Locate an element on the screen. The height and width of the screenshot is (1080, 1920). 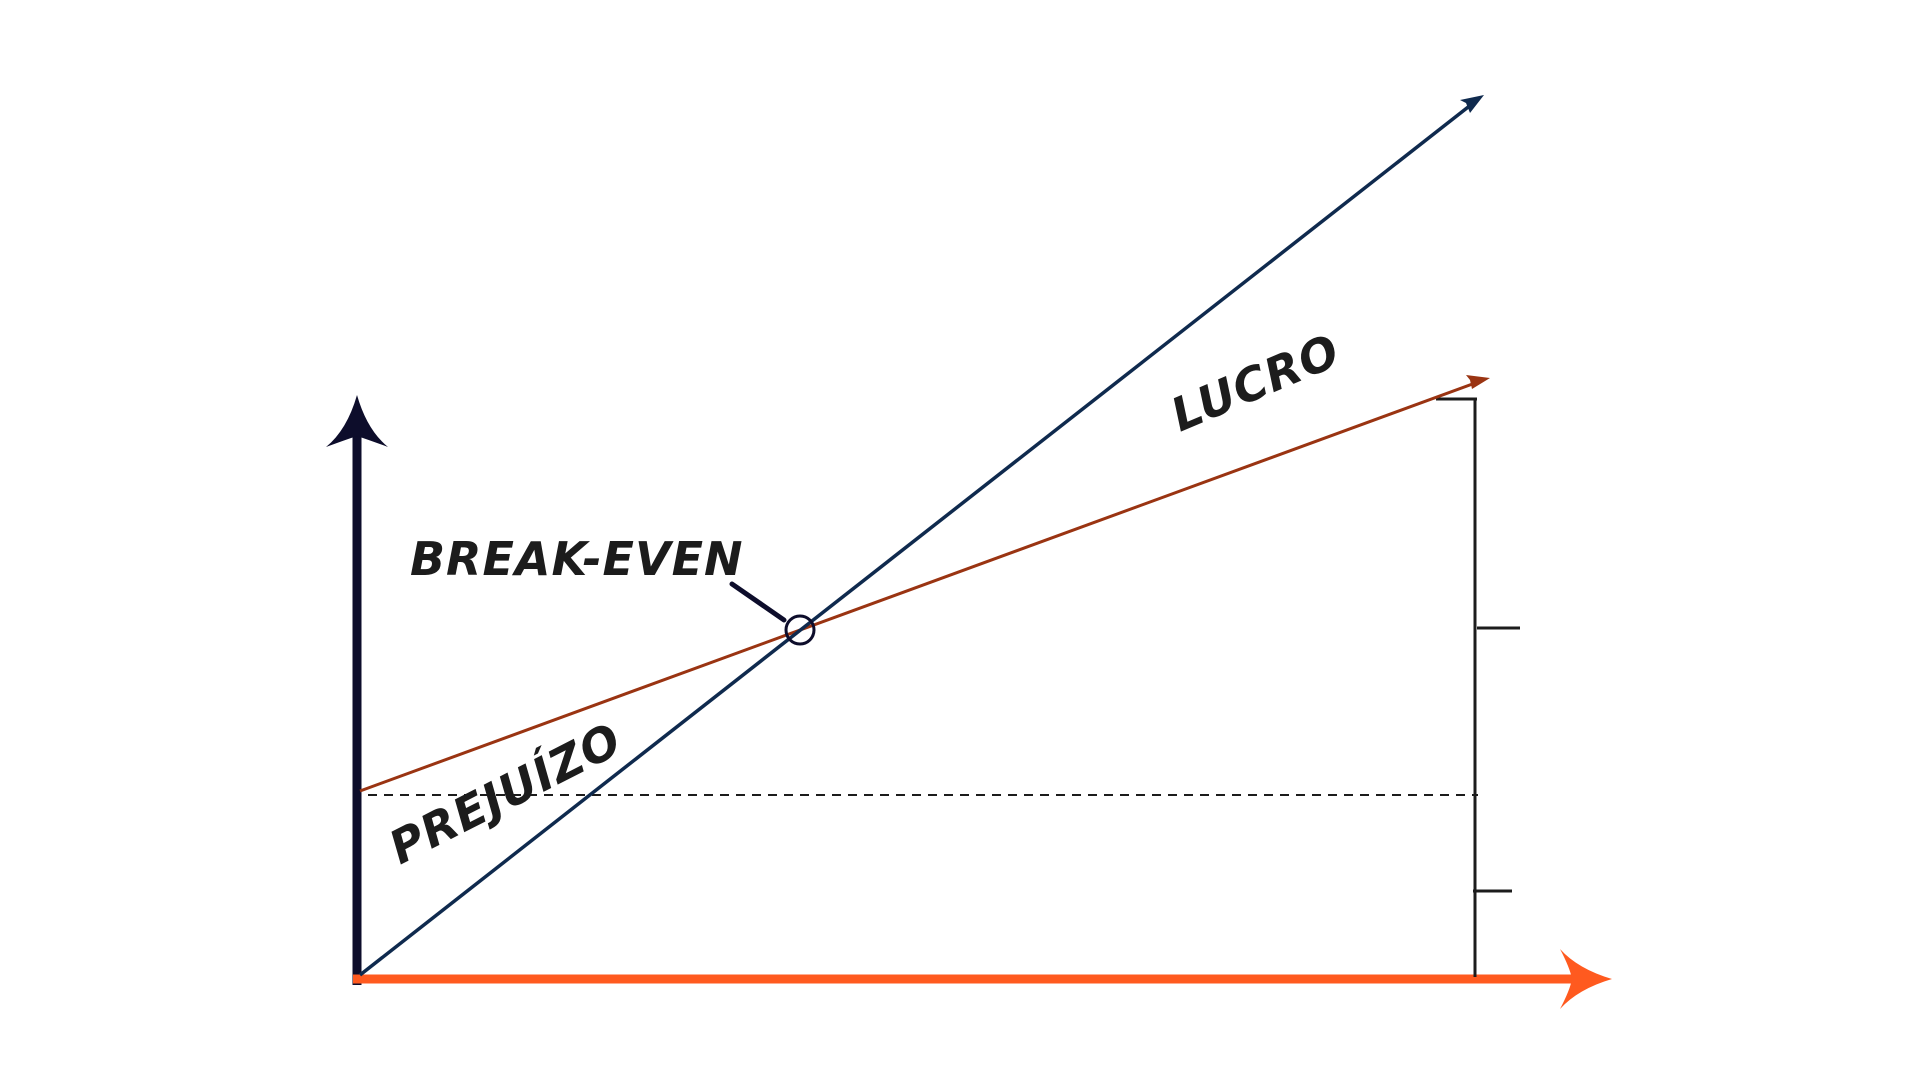
x-axis-arrowhead is located at coordinates (1586, 979).